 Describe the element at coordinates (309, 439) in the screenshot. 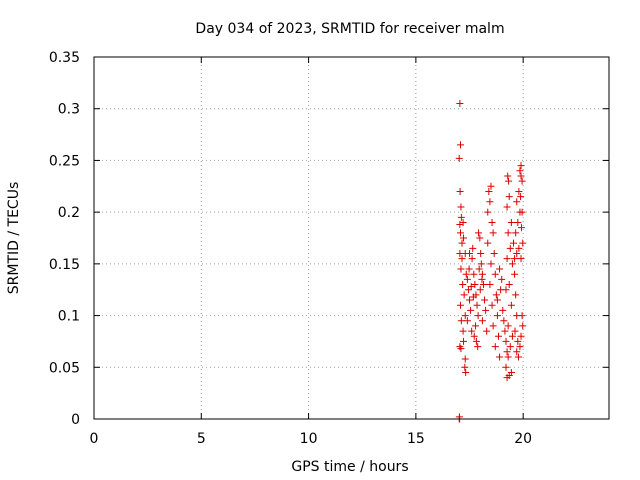

I see `x-tick-label: 10` at that location.